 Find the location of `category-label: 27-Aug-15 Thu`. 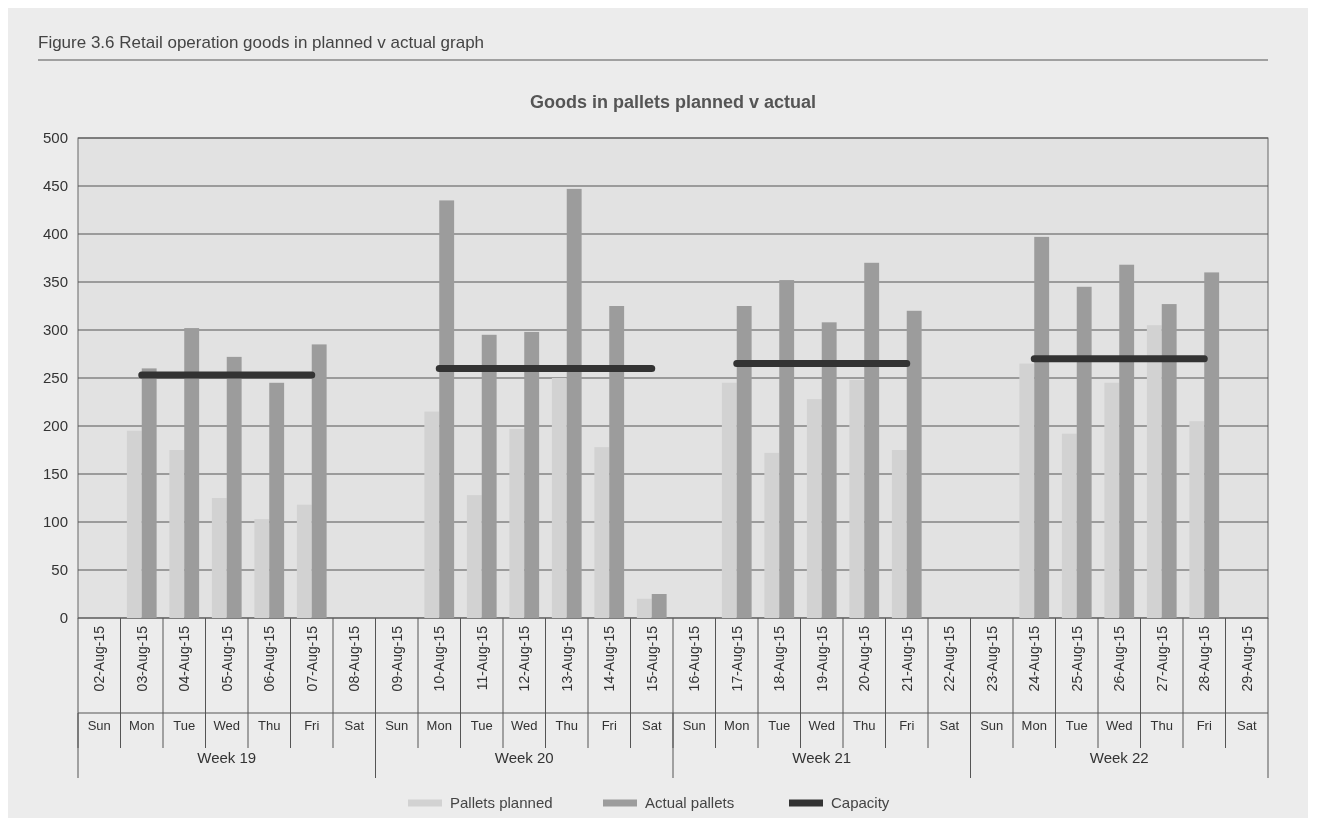

category-label: 27-Aug-15 Thu is located at coordinates (1161, 679).